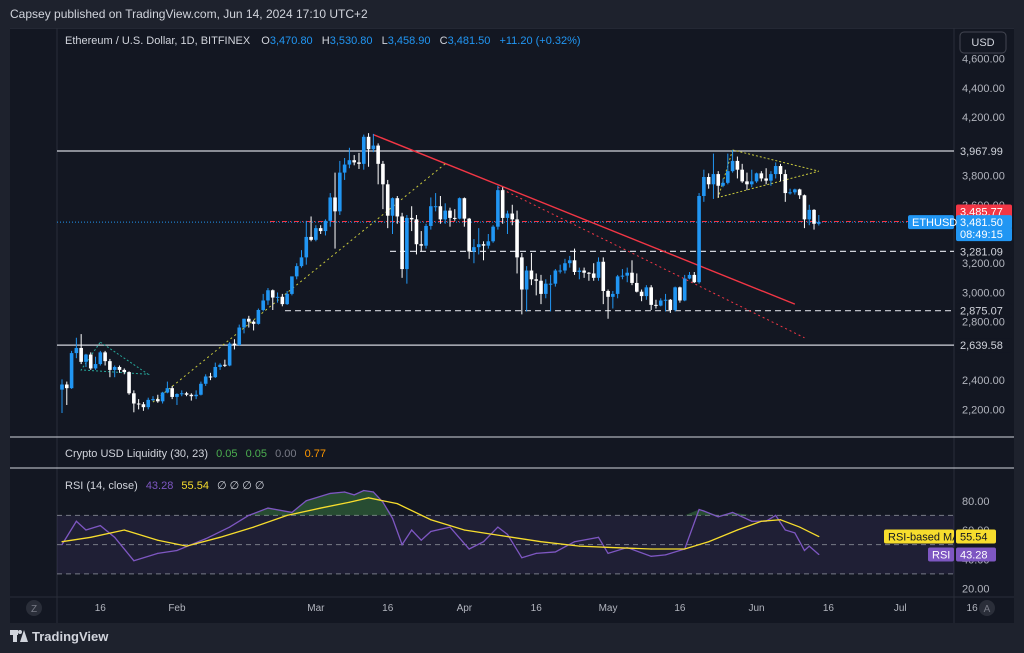 The width and height of the screenshot is (1024, 653). I want to click on uptrend-line, so click(299, 283).